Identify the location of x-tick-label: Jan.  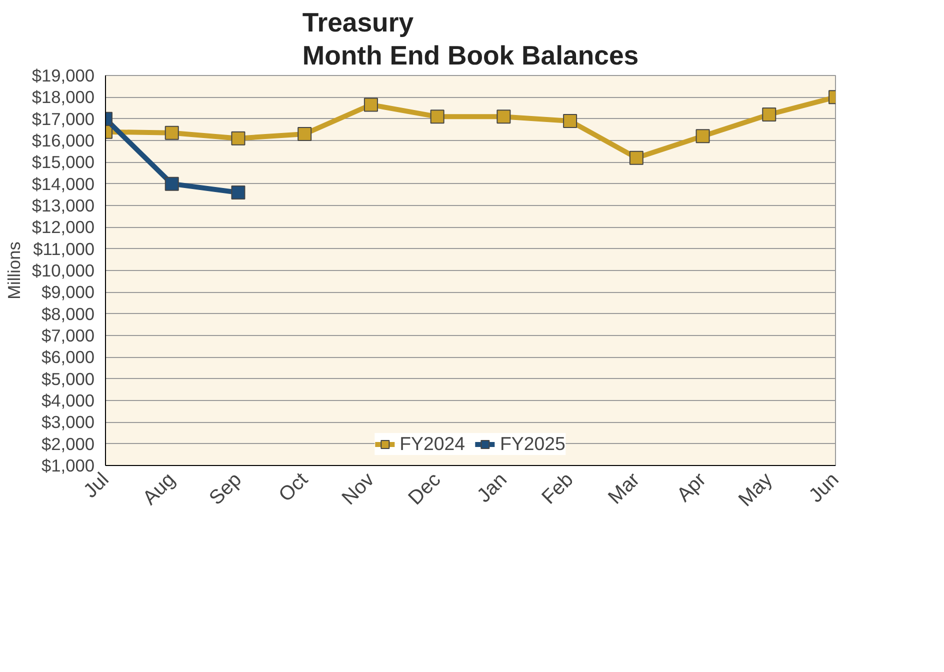
(492, 488).